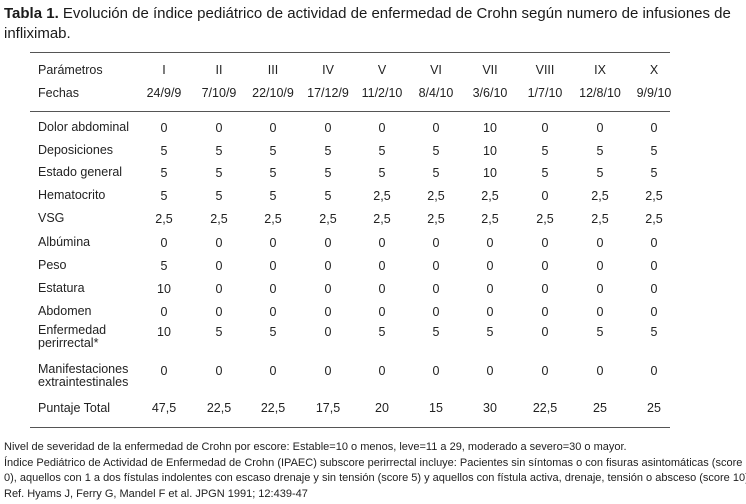  What do you see at coordinates (164, 70) in the screenshot?
I see `column-header: I` at bounding box center [164, 70].